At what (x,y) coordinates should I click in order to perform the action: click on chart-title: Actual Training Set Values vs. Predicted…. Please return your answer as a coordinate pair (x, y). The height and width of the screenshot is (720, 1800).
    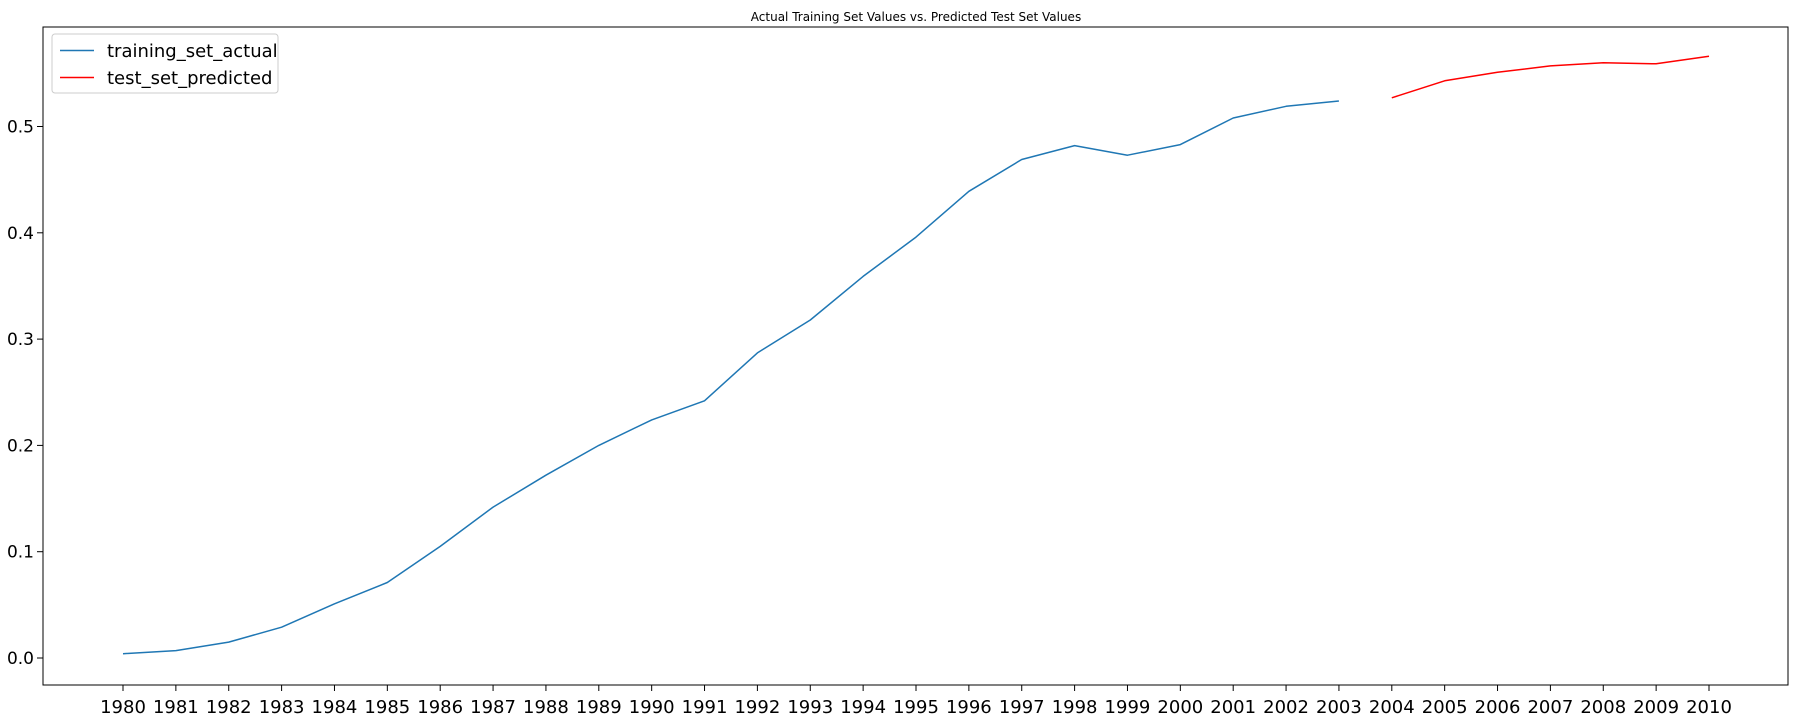
    Looking at the image, I should click on (916, 17).